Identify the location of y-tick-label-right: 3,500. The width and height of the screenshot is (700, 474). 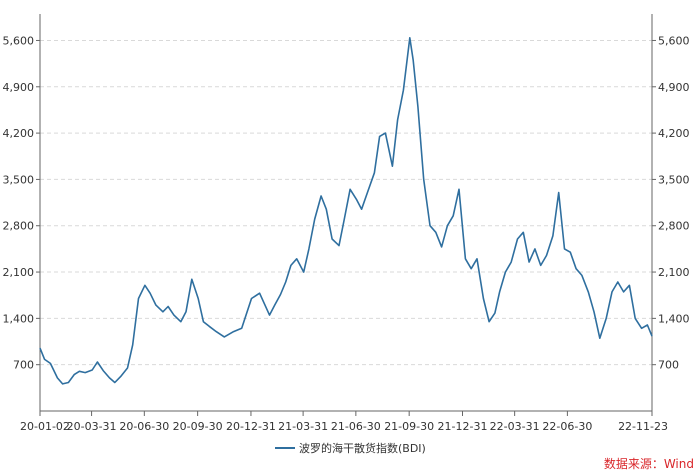
(674, 179).